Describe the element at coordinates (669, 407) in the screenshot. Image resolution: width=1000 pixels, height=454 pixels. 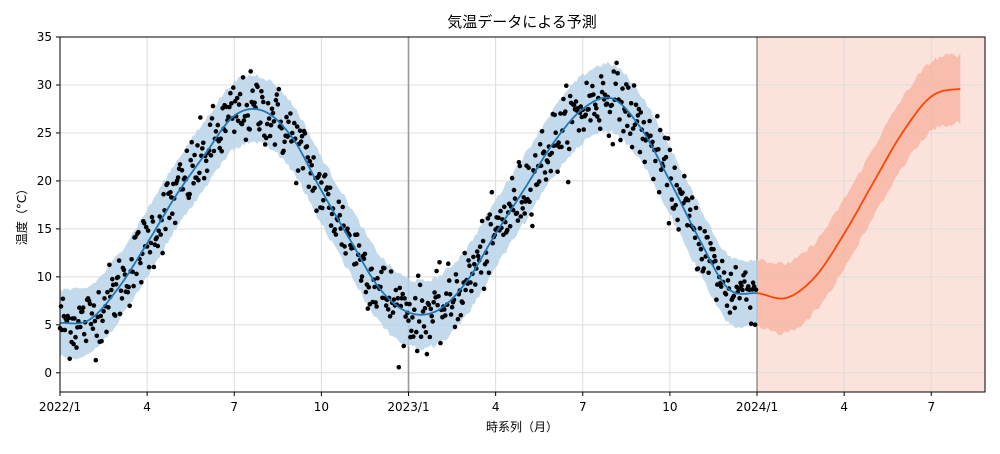
I see `x-tick-label: 10` at that location.